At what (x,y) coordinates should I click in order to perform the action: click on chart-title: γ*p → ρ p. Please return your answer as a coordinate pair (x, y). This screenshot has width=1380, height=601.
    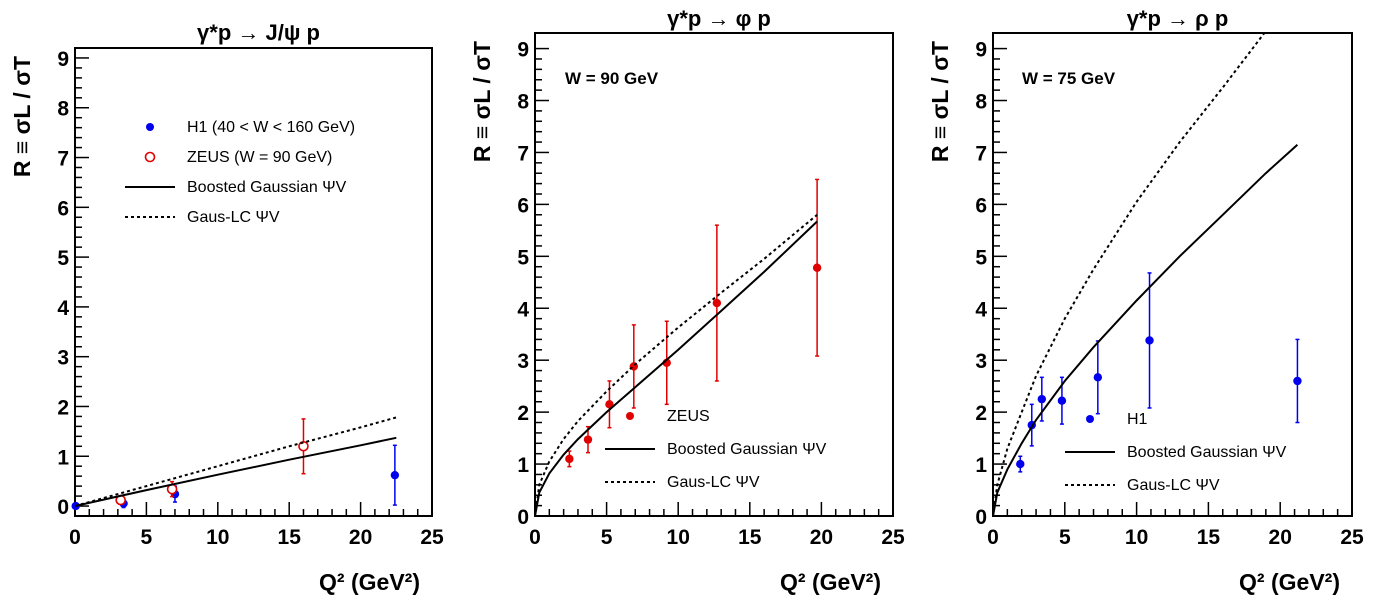
    Looking at the image, I should click on (1178, 18).